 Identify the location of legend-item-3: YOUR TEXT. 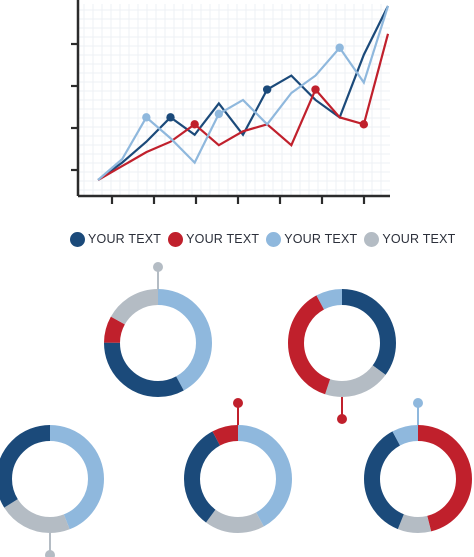
(312, 239).